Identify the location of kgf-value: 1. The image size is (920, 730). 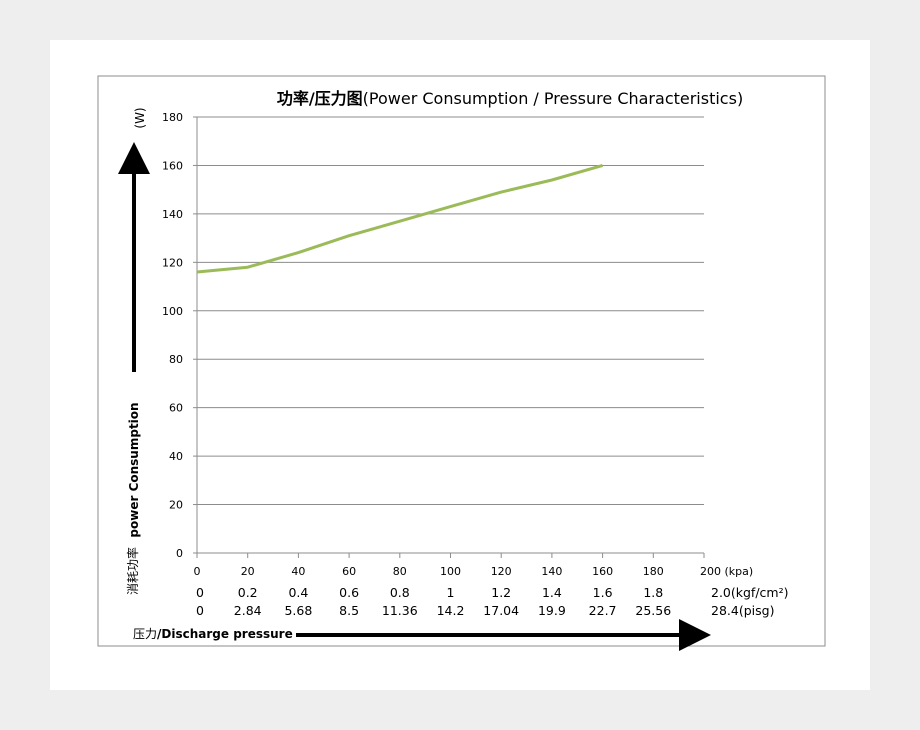
(451, 592).